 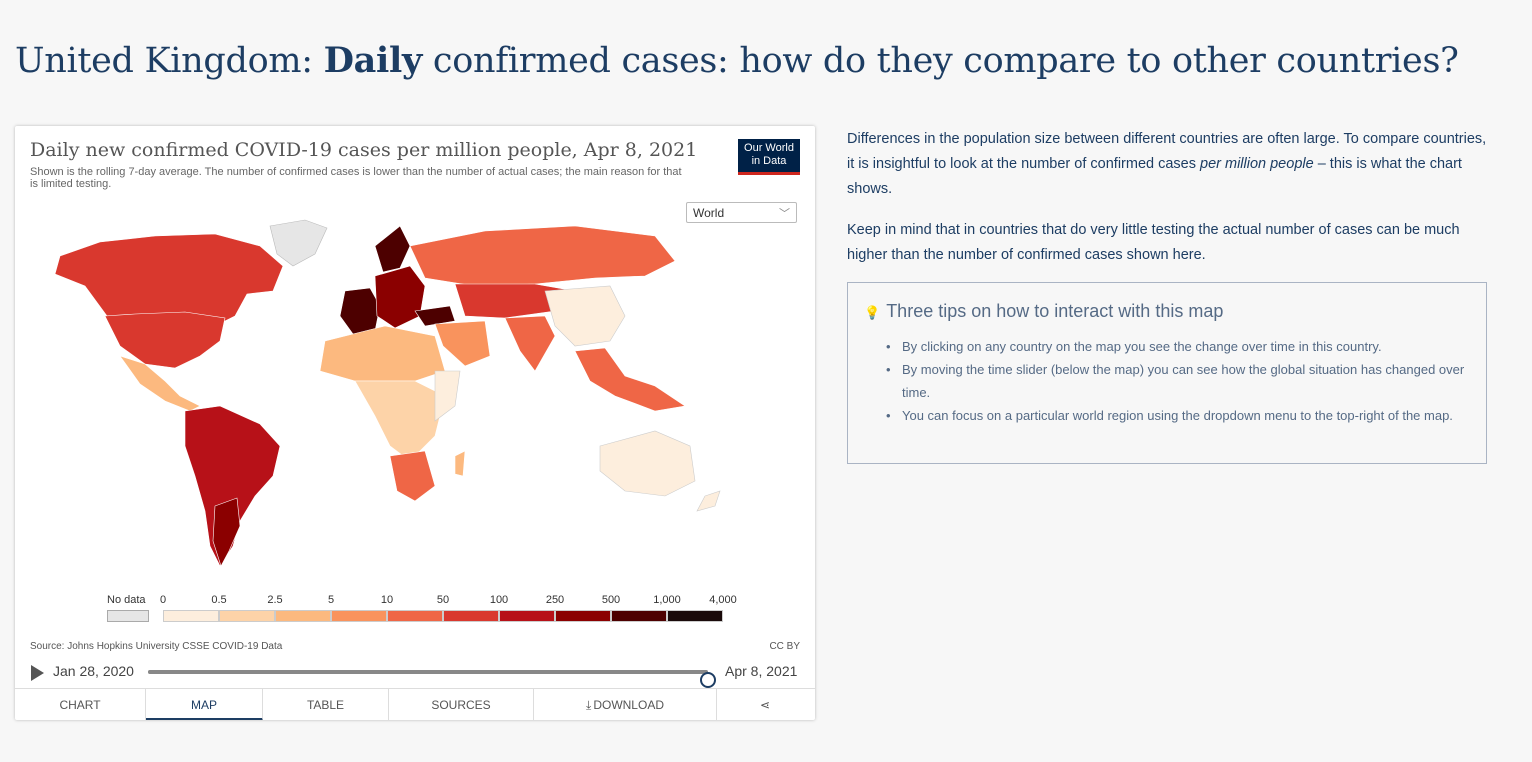 I want to click on legend-nodata-label: No data, so click(x=126, y=600).